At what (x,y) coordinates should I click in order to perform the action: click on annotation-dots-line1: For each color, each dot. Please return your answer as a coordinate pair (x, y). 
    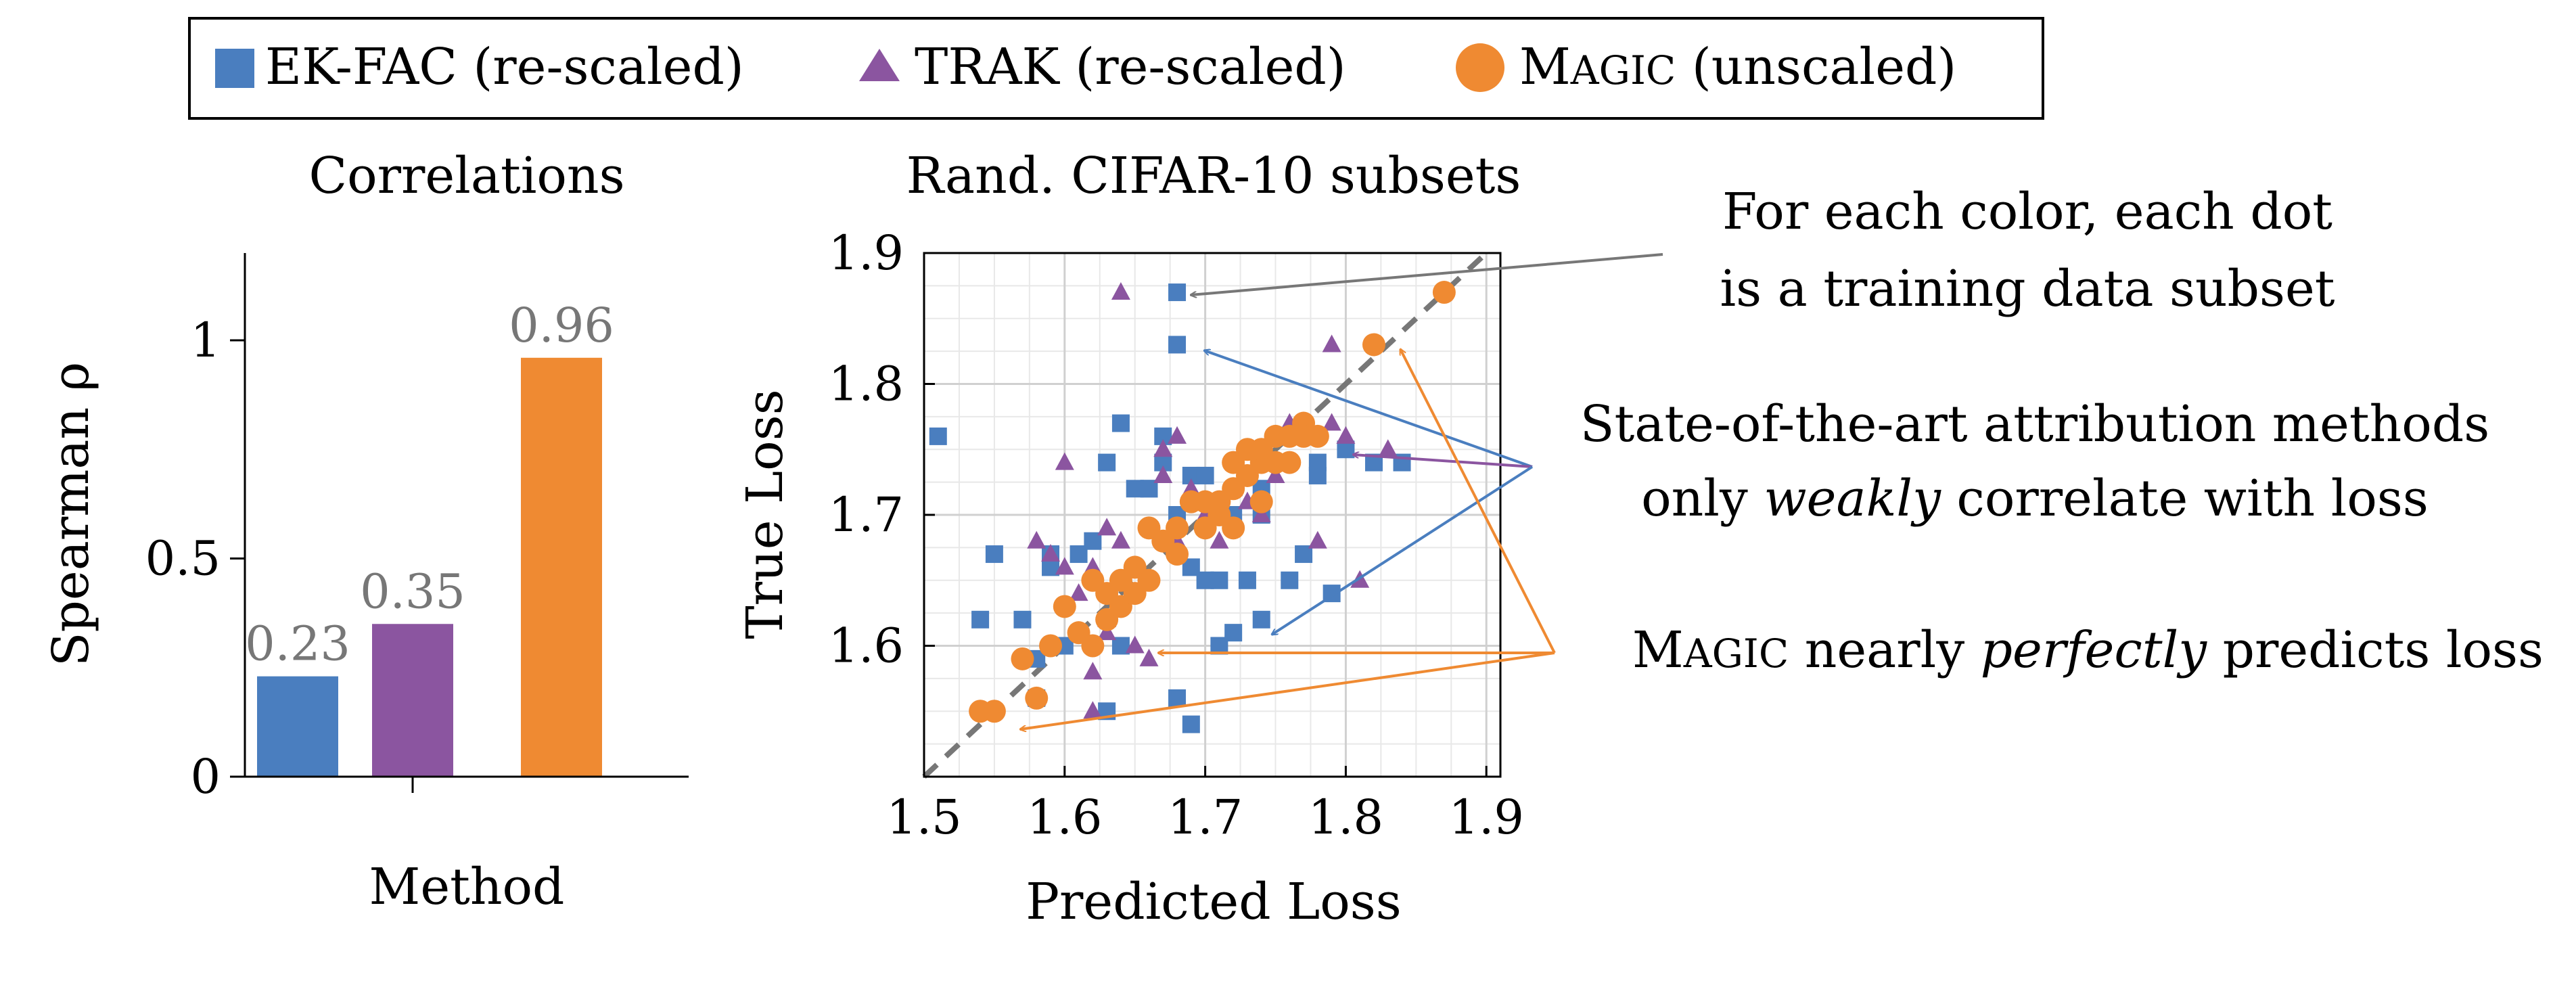
    Looking at the image, I should click on (2027, 212).